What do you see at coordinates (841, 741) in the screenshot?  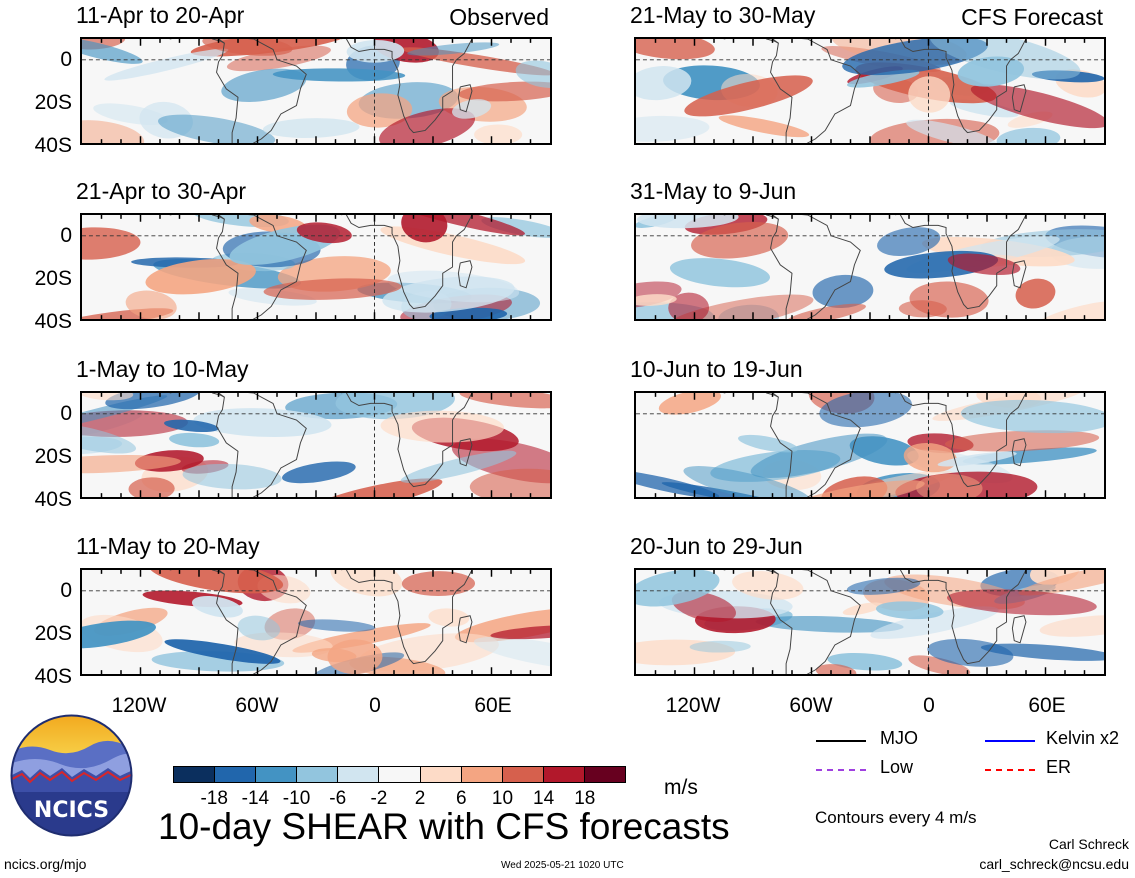 I see `legend-mjo-line` at bounding box center [841, 741].